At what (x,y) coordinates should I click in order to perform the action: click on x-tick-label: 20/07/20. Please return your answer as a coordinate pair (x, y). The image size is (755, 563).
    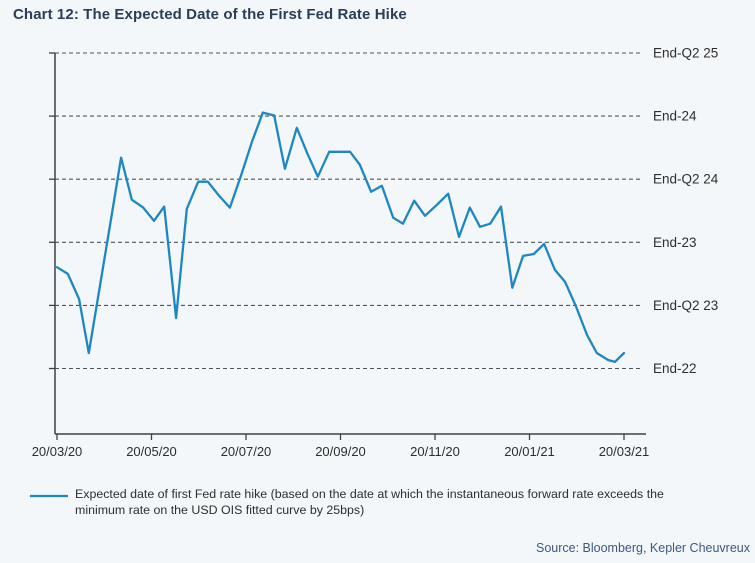
    Looking at the image, I should click on (246, 451).